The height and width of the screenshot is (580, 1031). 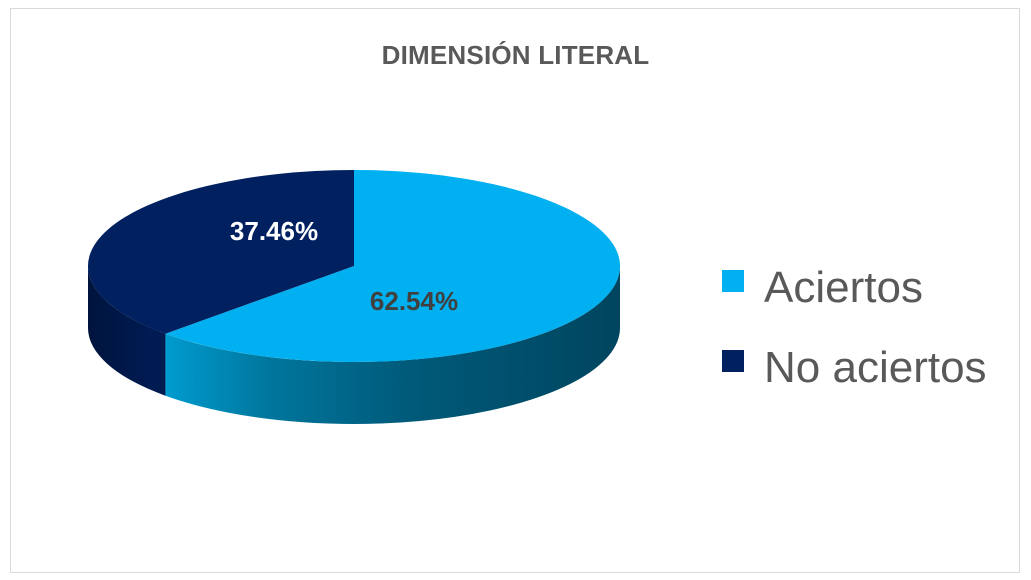 I want to click on legend-item-aciertos: Aciertos, so click(x=854, y=288).